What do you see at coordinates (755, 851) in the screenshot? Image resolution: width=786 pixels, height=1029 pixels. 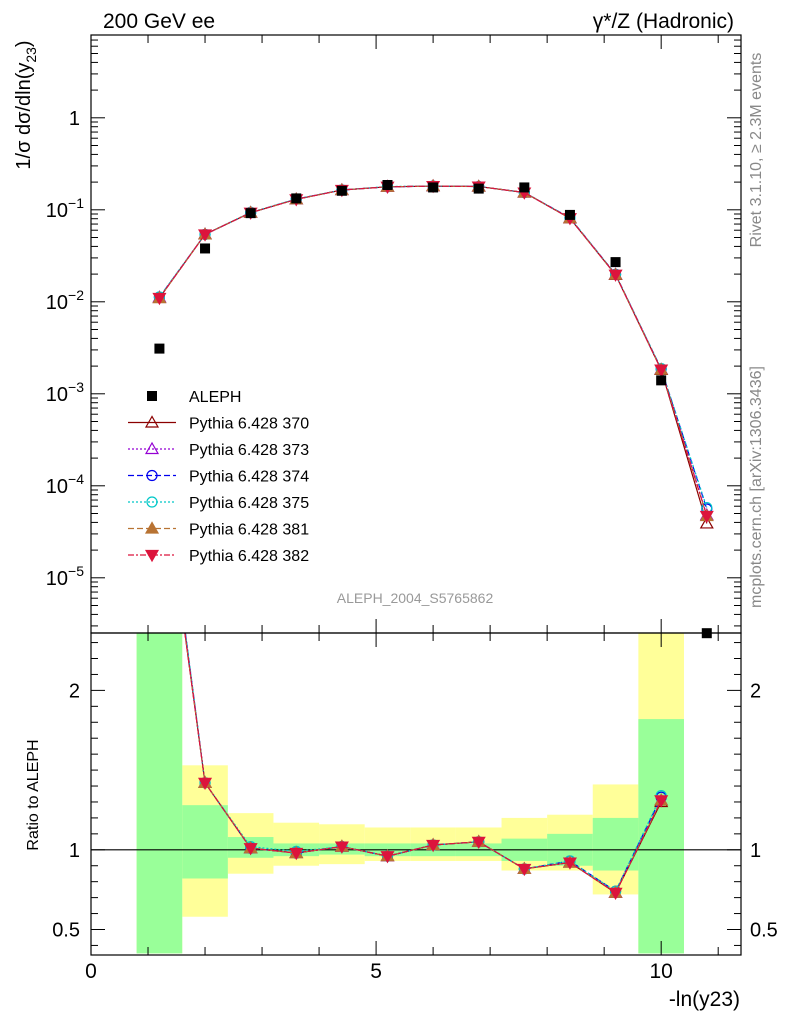 I see `ratio-tick-label-right: 1` at bounding box center [755, 851].